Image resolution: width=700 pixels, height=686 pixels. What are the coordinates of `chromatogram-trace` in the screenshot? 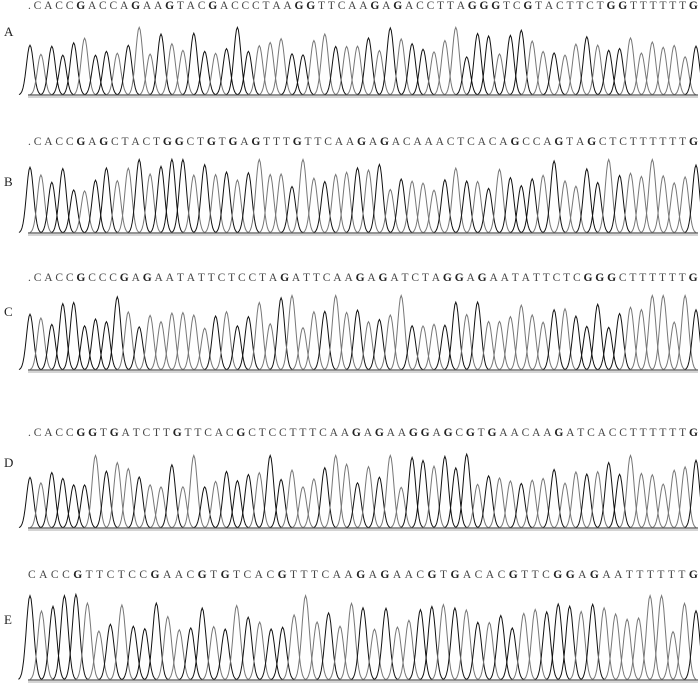 It's located at (359, 491).